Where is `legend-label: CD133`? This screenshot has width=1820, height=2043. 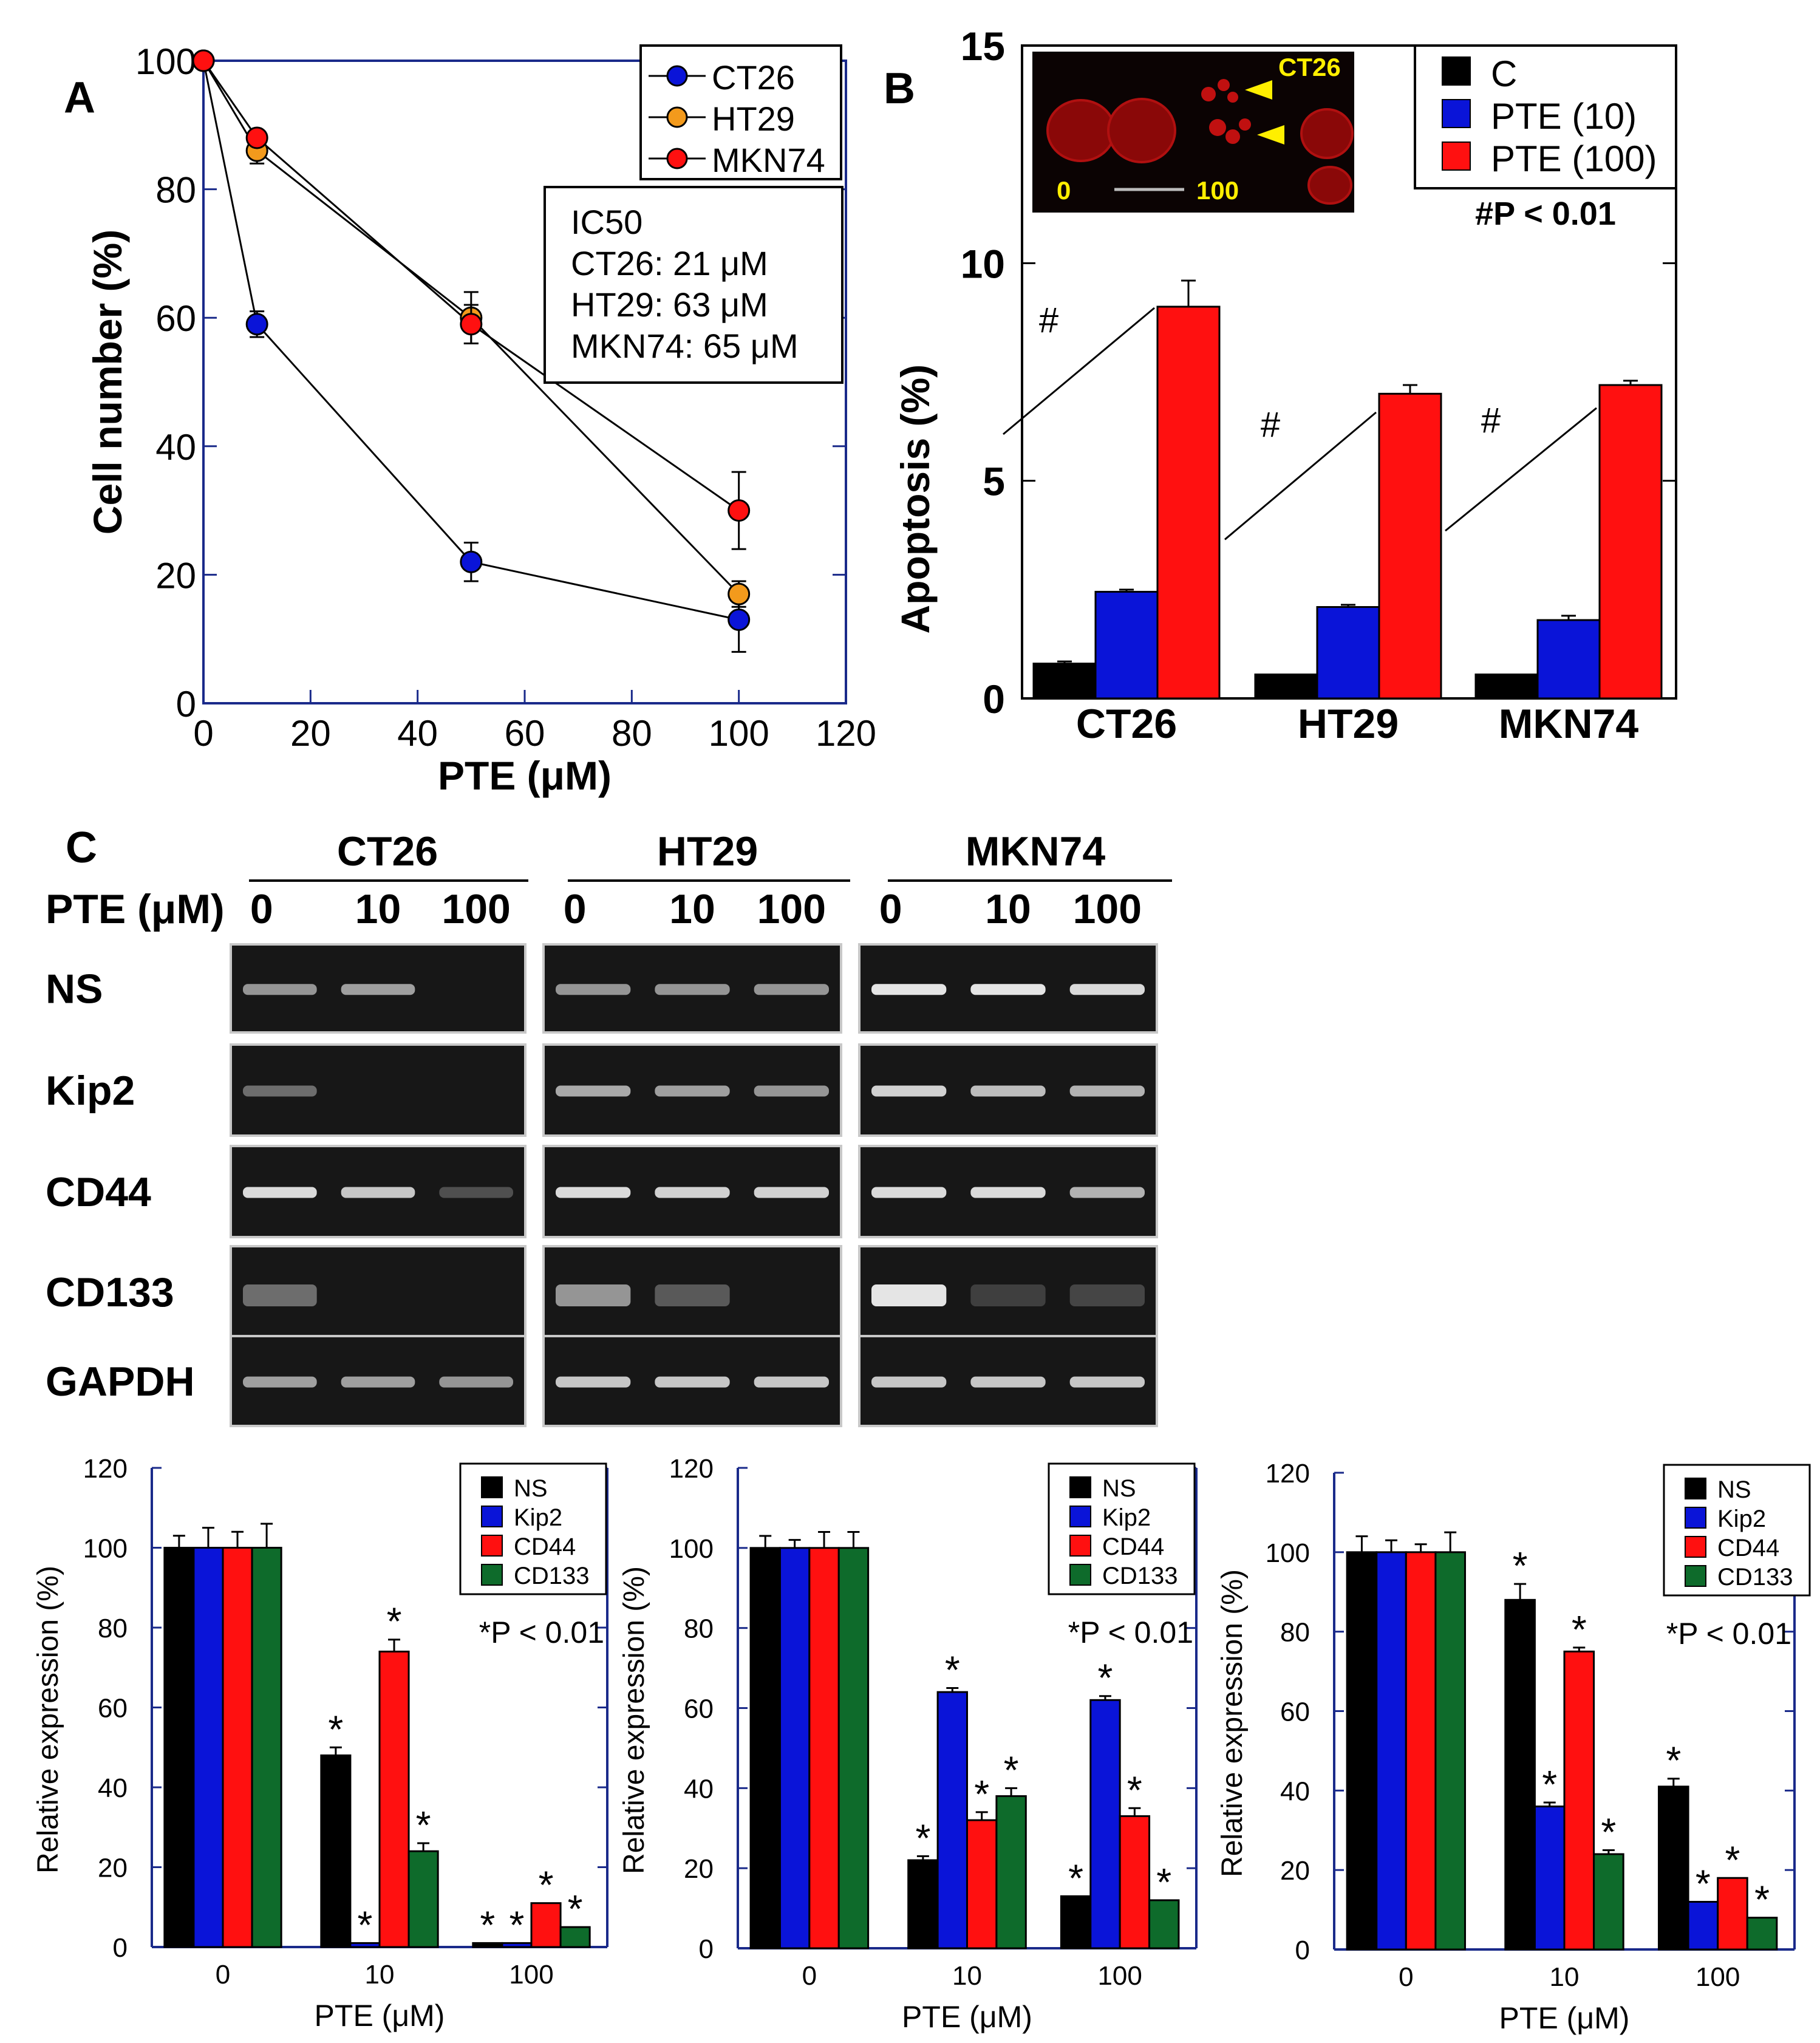
legend-label: CD133 is located at coordinates (1140, 1576).